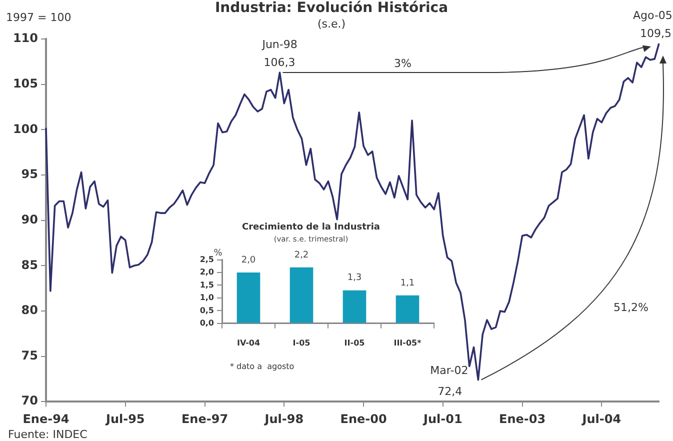  What do you see at coordinates (25, 129) in the screenshot?
I see `y-tick-label: 100` at bounding box center [25, 129].